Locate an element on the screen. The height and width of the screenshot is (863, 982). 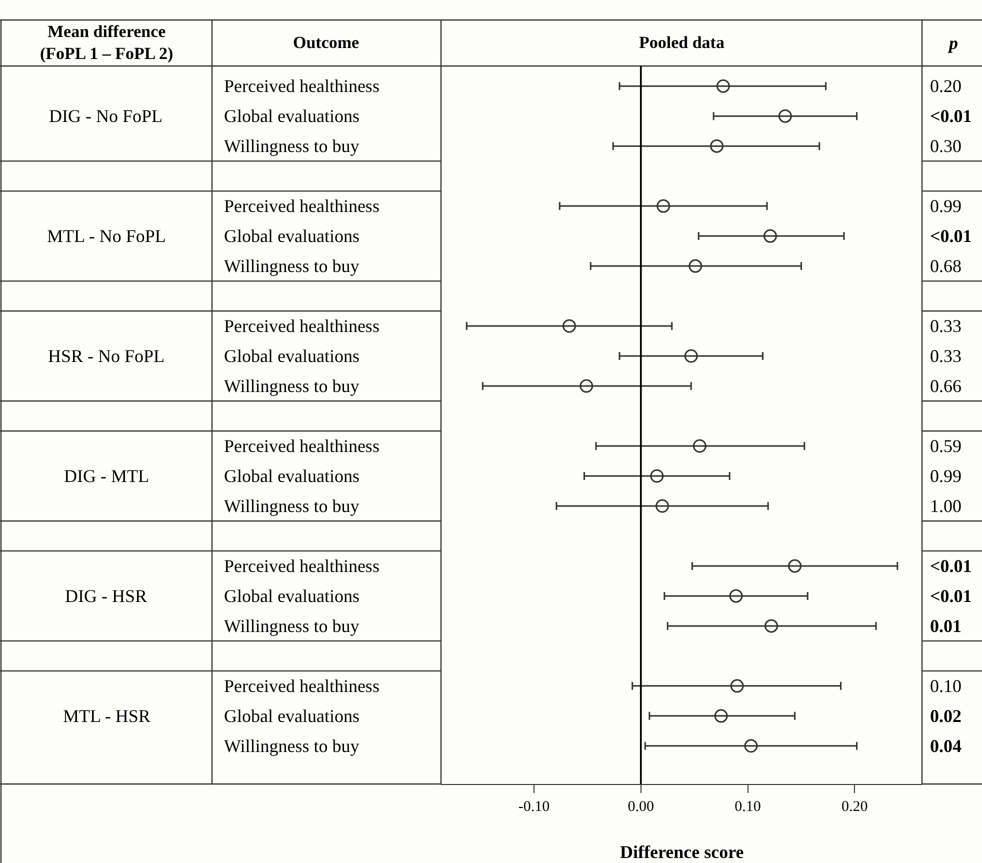
text: MTL - HSR is located at coordinates (106, 716).